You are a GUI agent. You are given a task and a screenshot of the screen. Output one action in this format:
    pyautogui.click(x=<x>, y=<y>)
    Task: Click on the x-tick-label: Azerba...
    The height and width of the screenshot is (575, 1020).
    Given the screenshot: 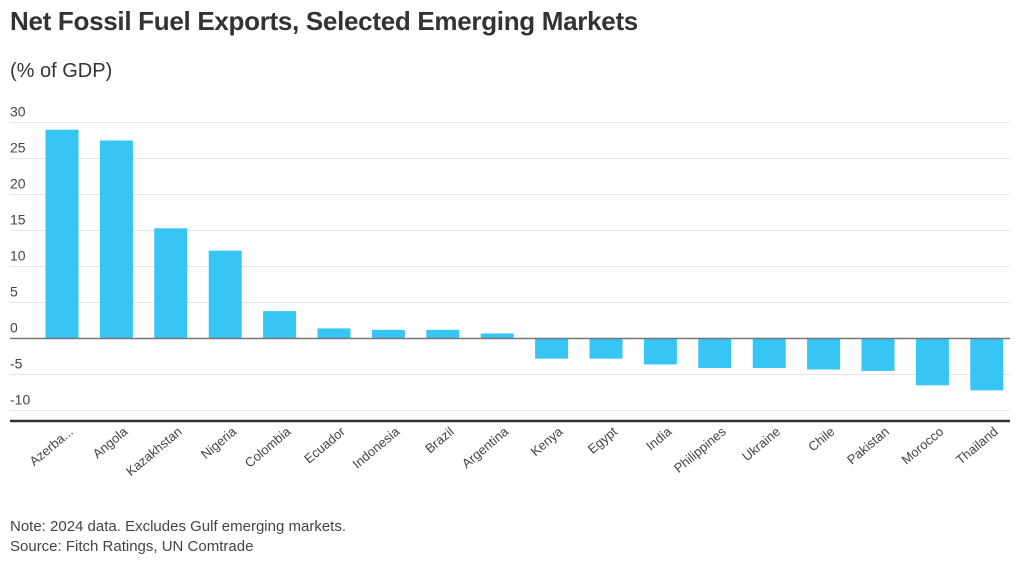 What is the action you would take?
    pyautogui.click(x=51, y=446)
    